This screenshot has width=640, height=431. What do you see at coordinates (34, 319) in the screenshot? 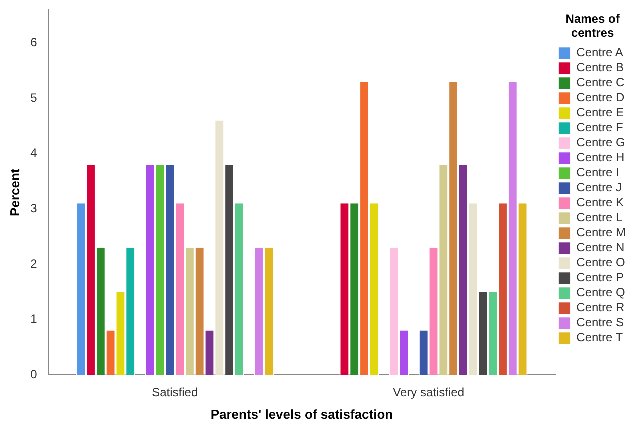
I see `y-tick-label: 1` at bounding box center [34, 319].